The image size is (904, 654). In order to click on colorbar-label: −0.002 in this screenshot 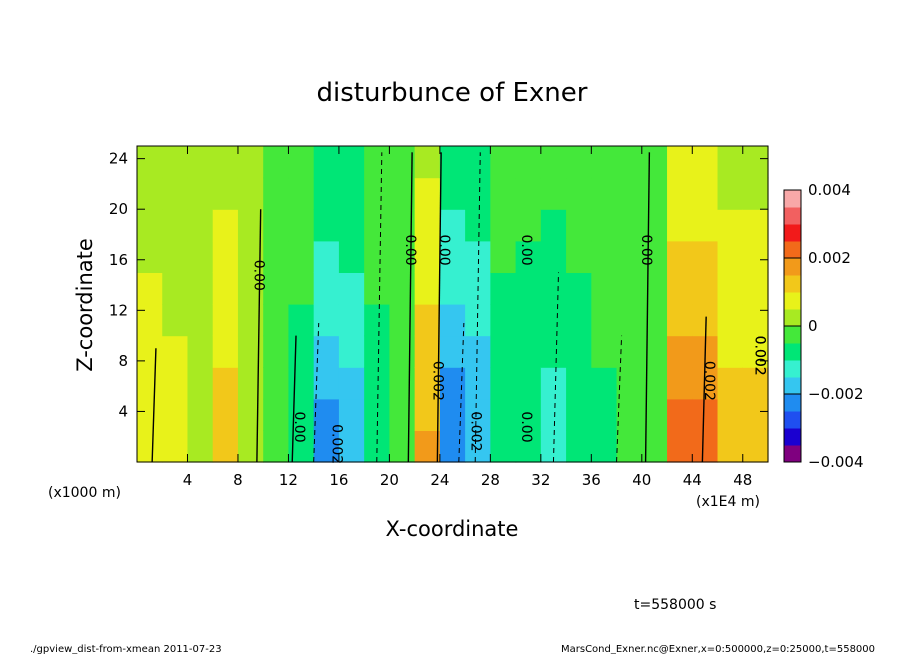, I will do `click(836, 394)`.